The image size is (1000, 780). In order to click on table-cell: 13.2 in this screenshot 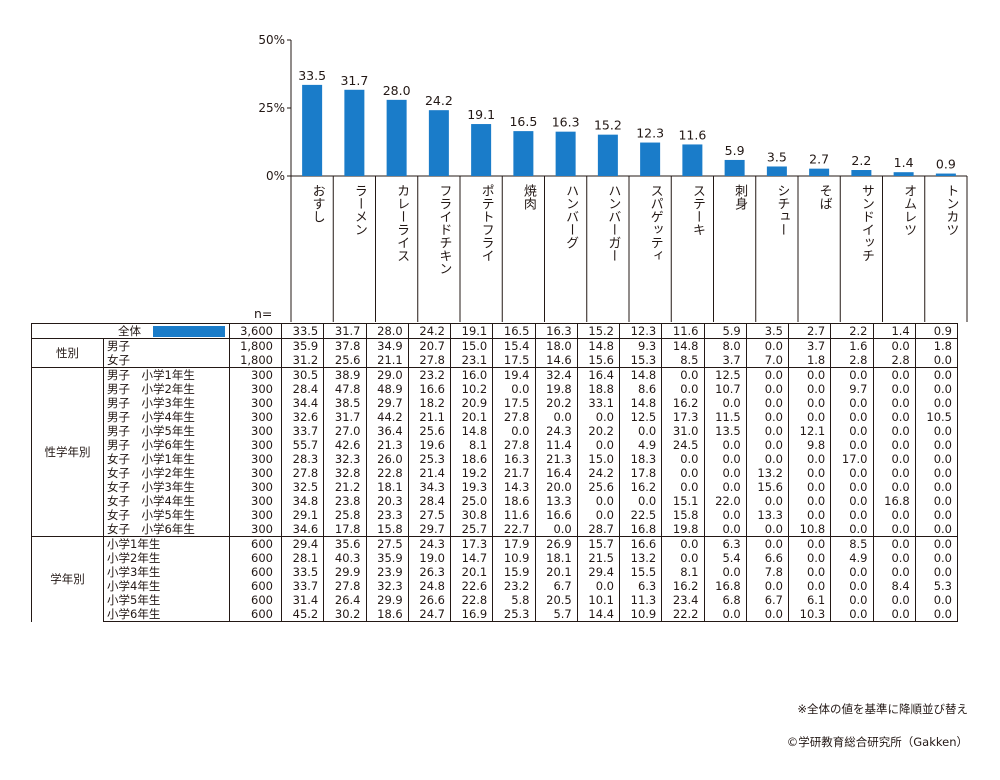, I will do `click(640, 558)`.